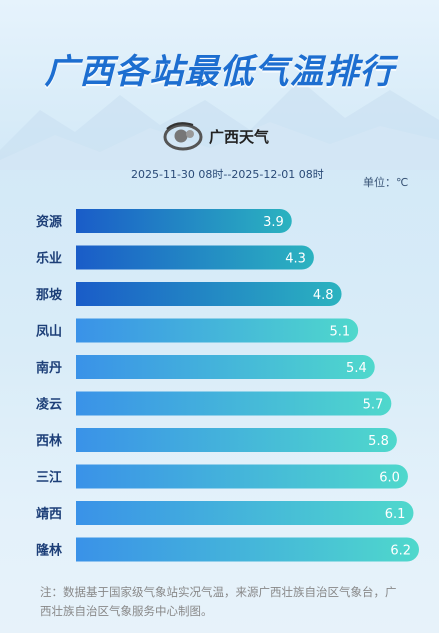  I want to click on value-label: 4.8, so click(323, 295).